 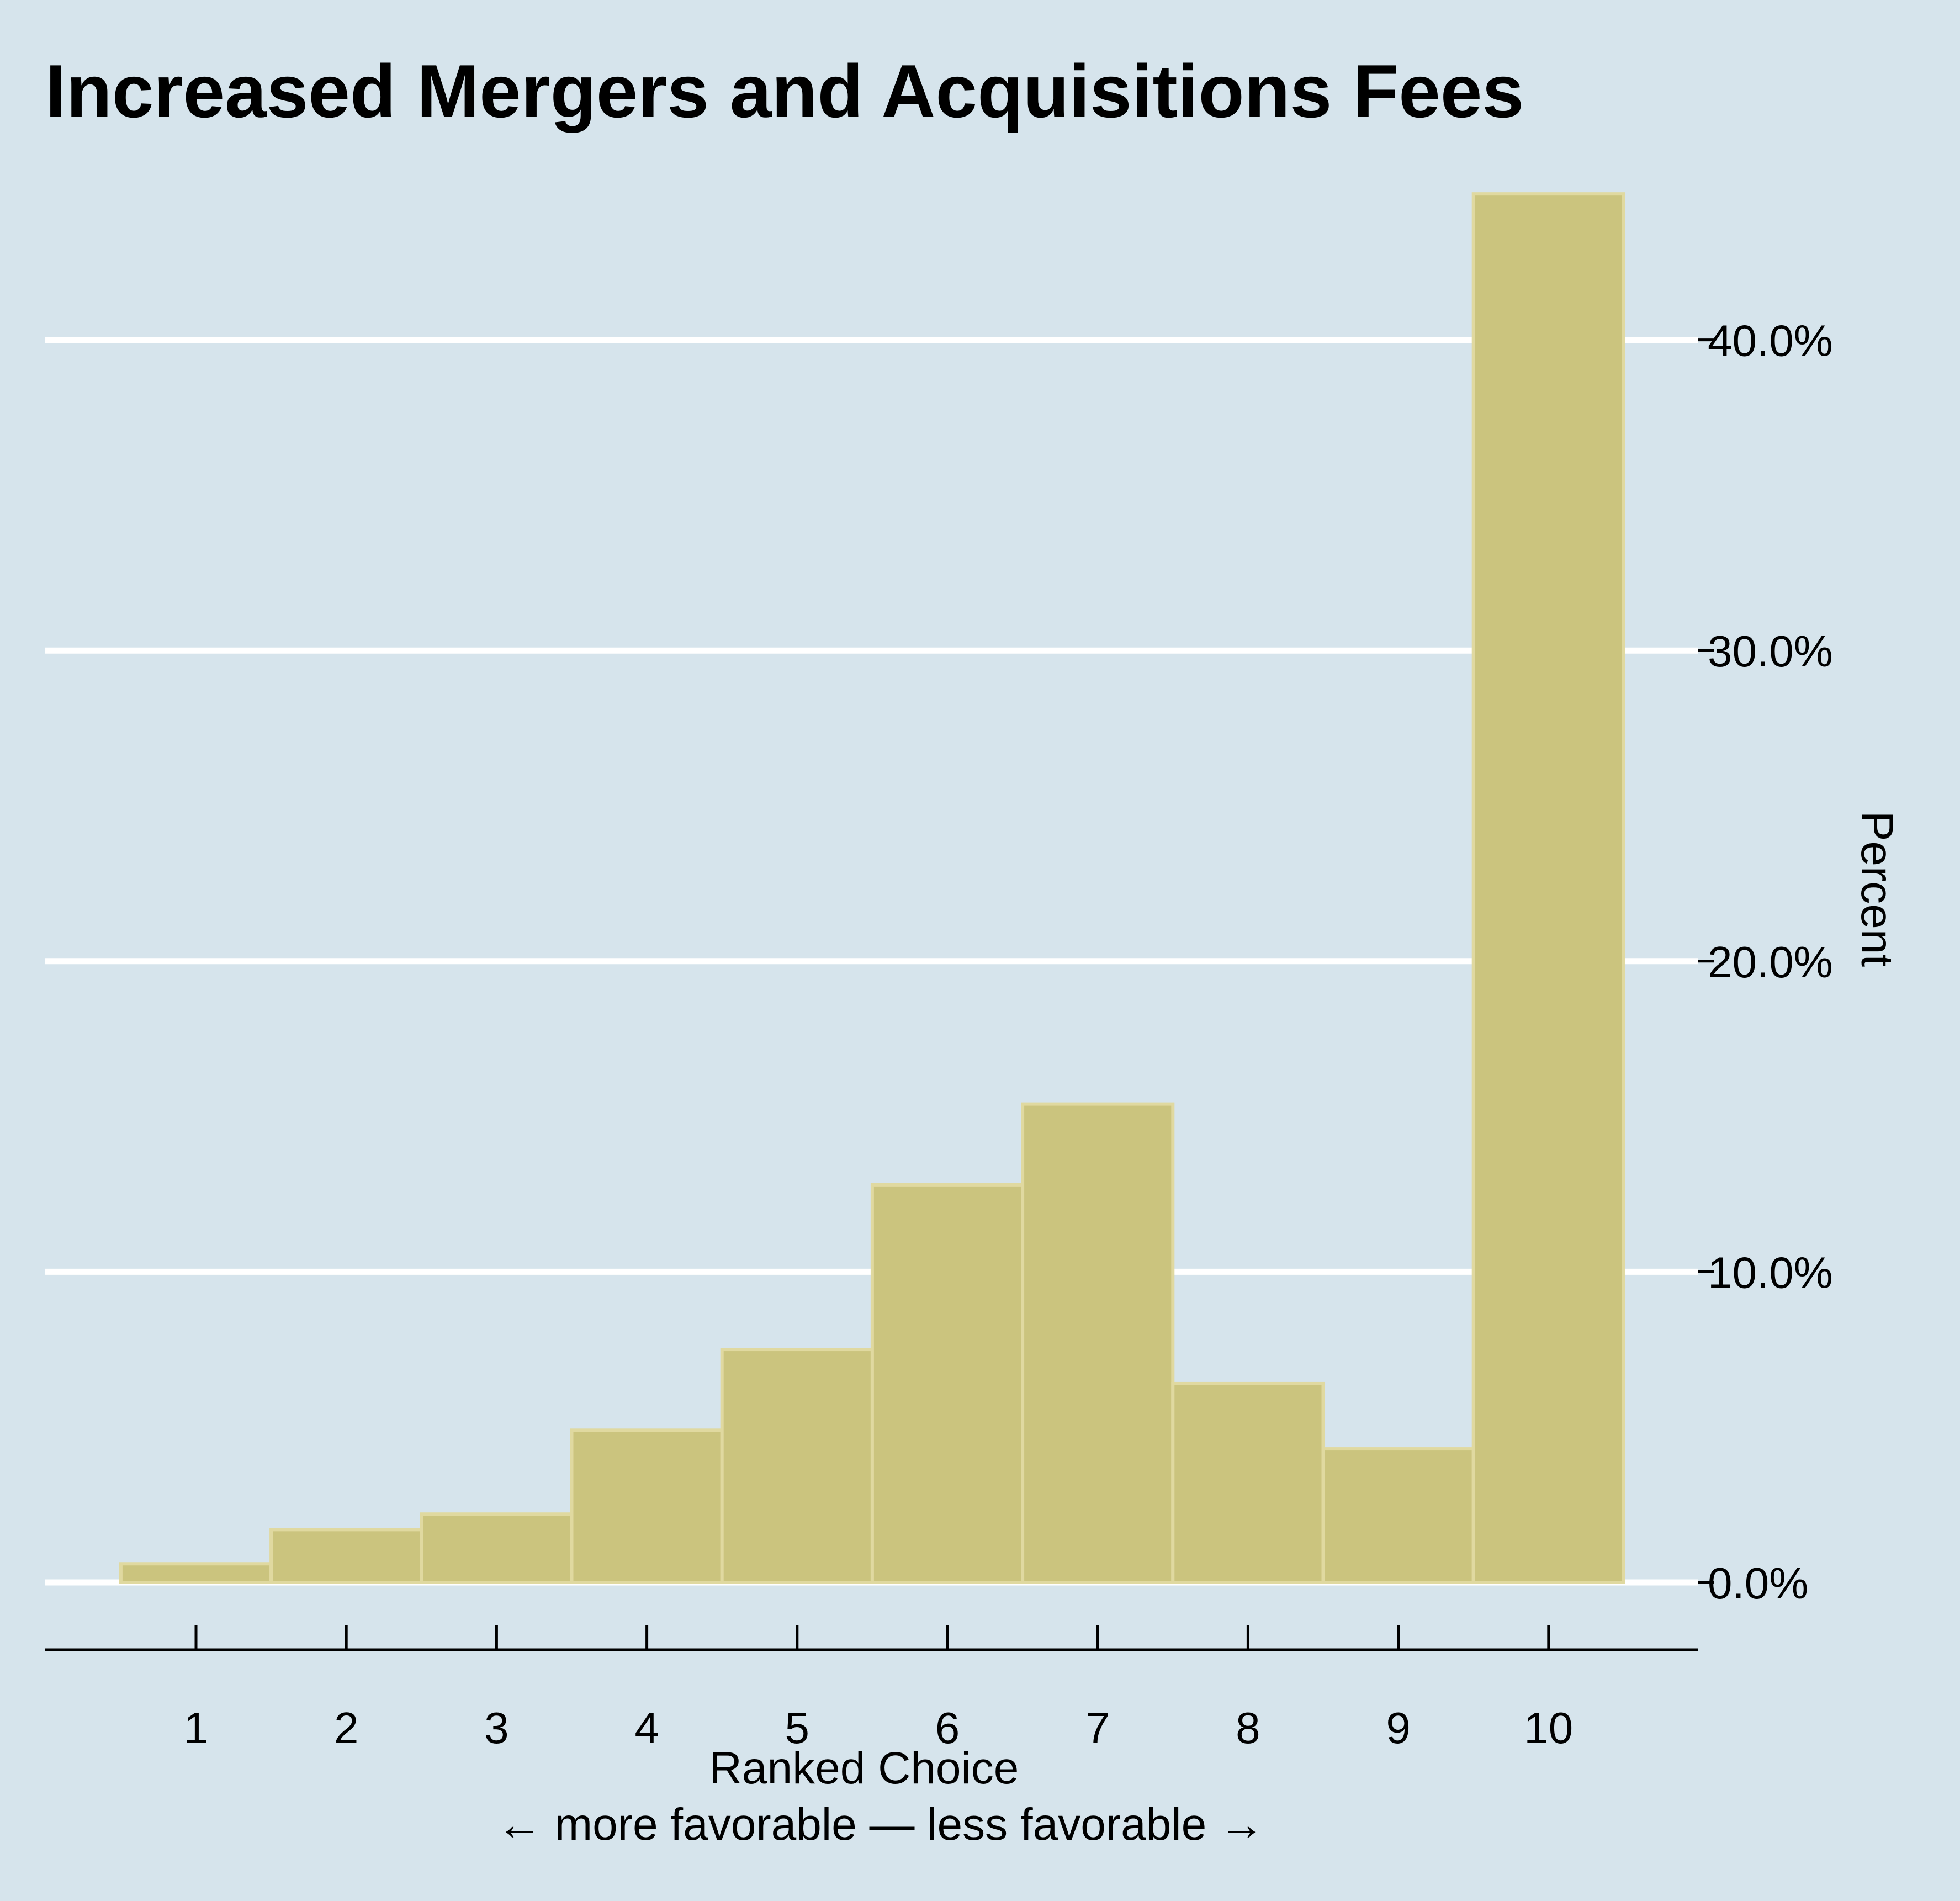 I want to click on chart-title: Increased Mergers and Acquisitions Fees, so click(x=785, y=91).